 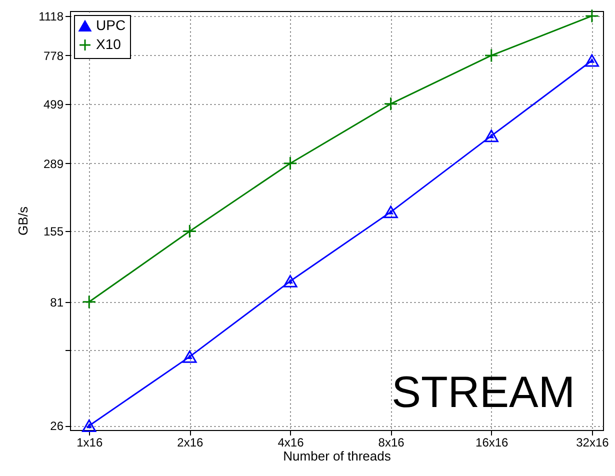 I want to click on legend-label: X10, so click(x=109, y=44).